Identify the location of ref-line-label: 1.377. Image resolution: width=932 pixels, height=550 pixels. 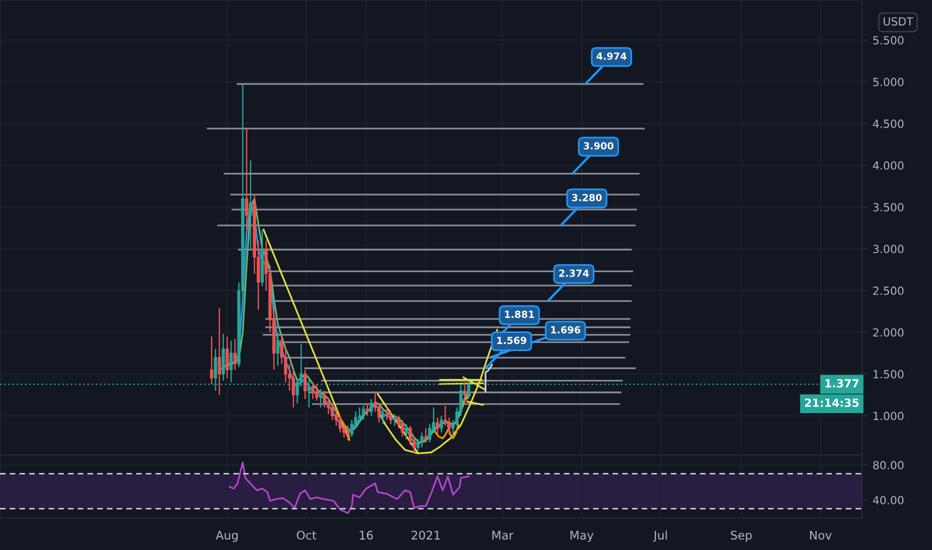
(842, 383).